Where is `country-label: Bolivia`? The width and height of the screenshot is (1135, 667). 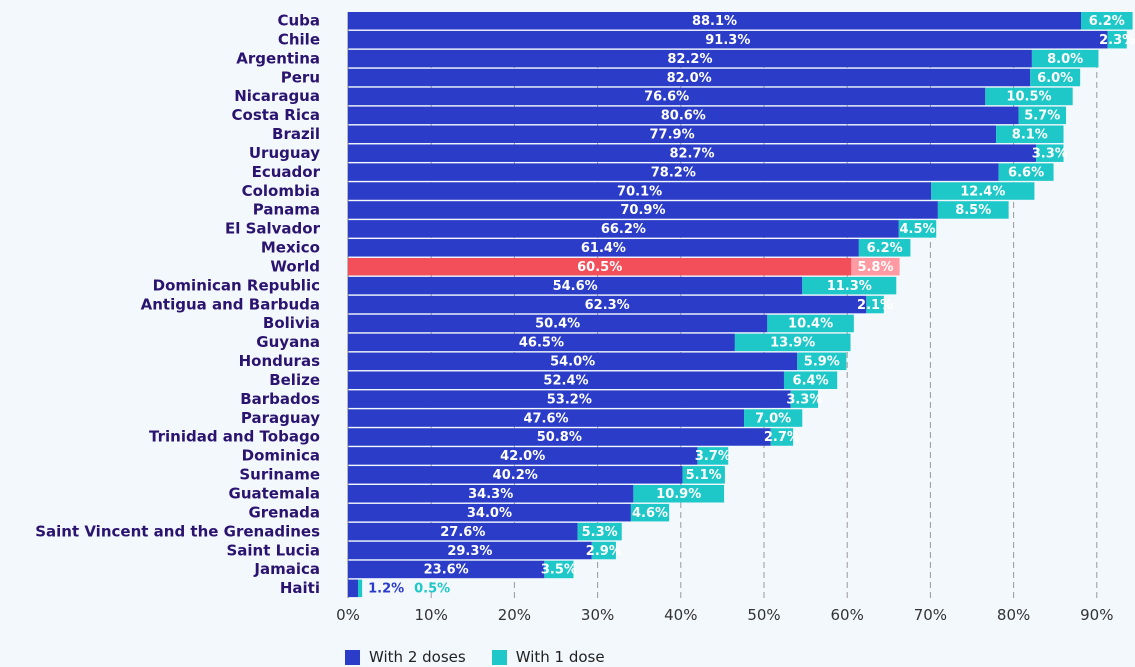 country-label: Bolivia is located at coordinates (291, 323).